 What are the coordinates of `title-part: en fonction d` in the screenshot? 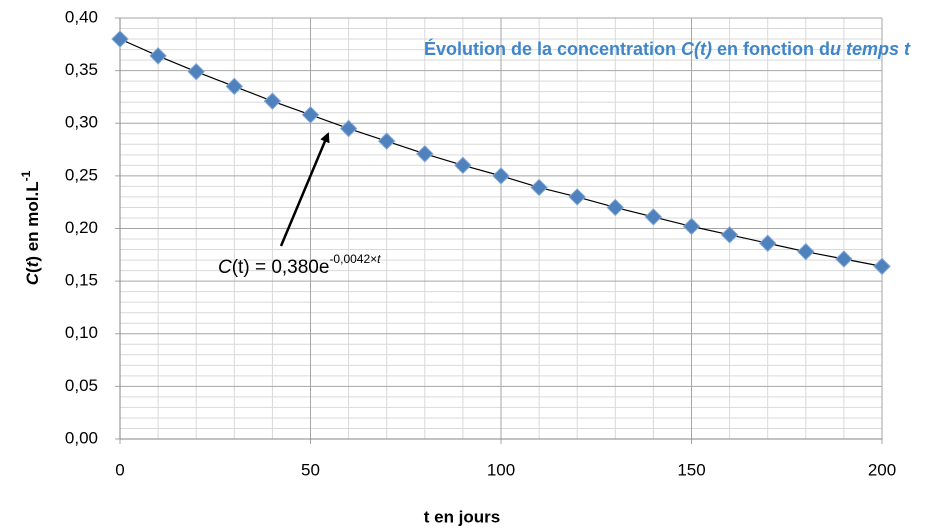 It's located at (771, 49).